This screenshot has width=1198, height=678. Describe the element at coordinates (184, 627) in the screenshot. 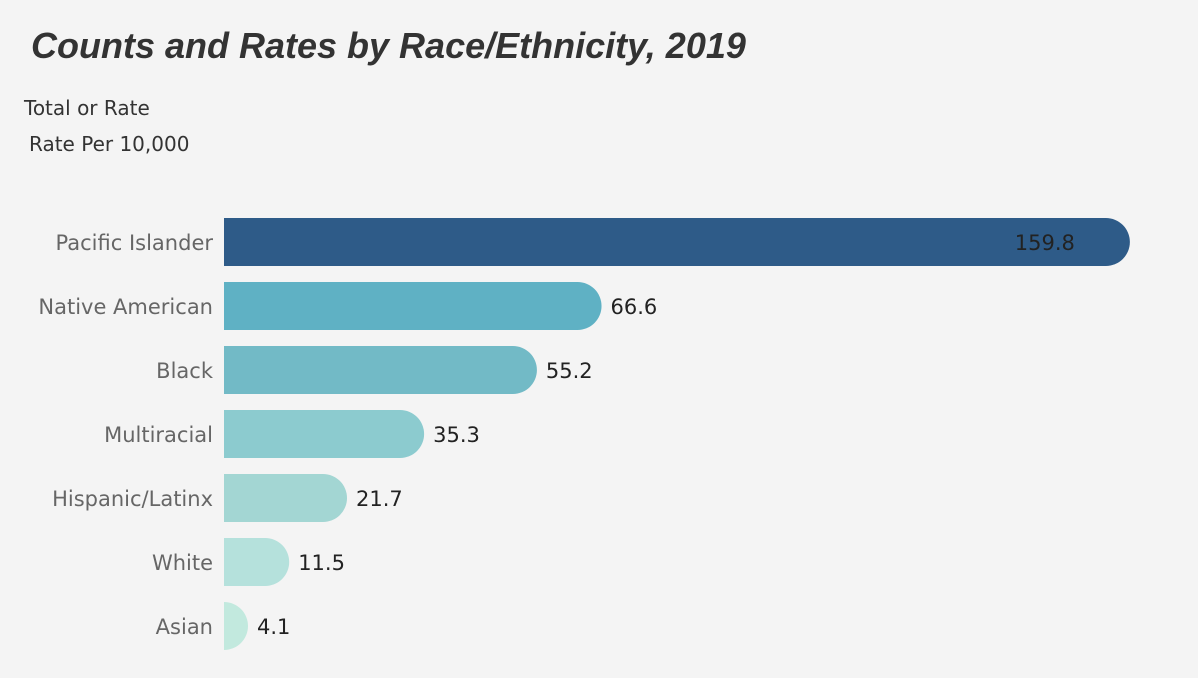

I see `category-label-asian: Asian` at that location.